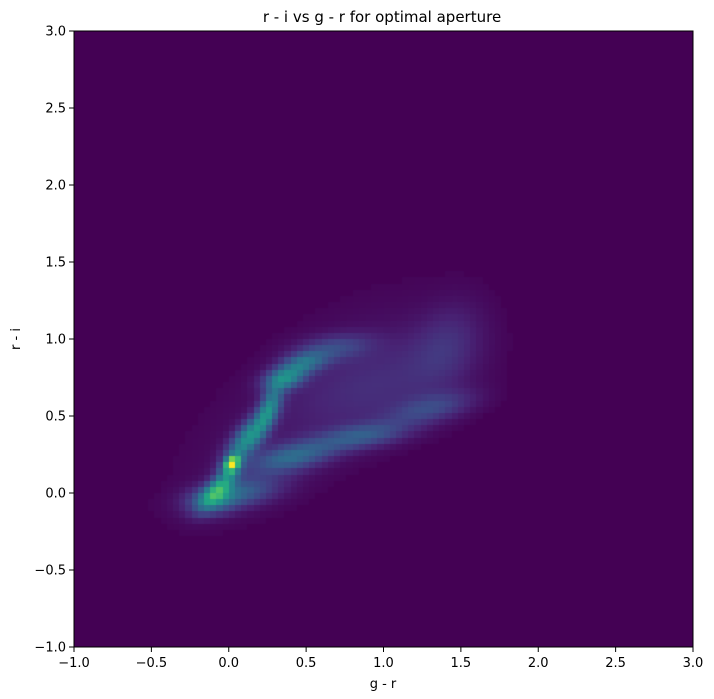  What do you see at coordinates (55, 186) in the screenshot?
I see `y-tick-label: 2.0` at bounding box center [55, 186].